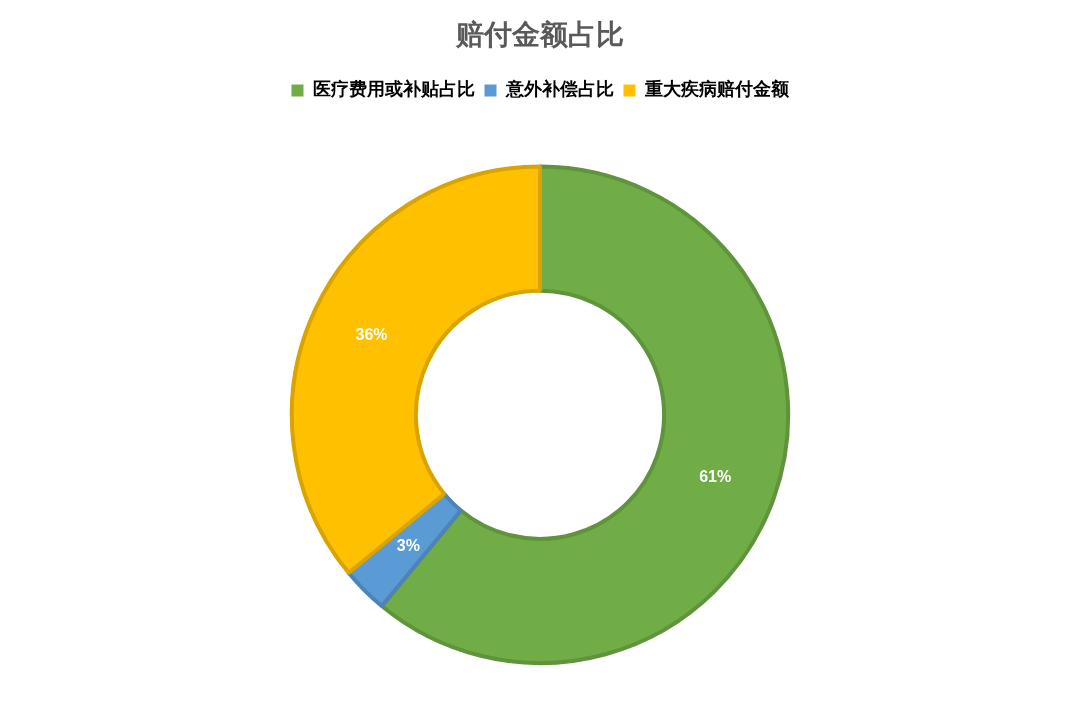 The image size is (1080, 720). What do you see at coordinates (371, 334) in the screenshot?
I see `data-label: 36%` at bounding box center [371, 334].